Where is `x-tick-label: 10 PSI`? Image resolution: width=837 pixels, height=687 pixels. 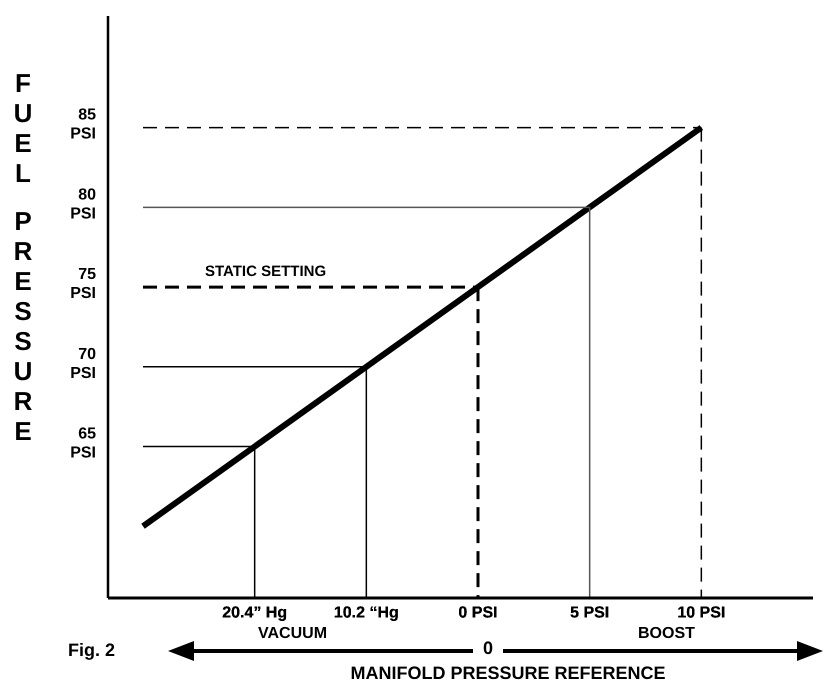 x-tick-label: 10 PSI is located at coordinates (701, 613).